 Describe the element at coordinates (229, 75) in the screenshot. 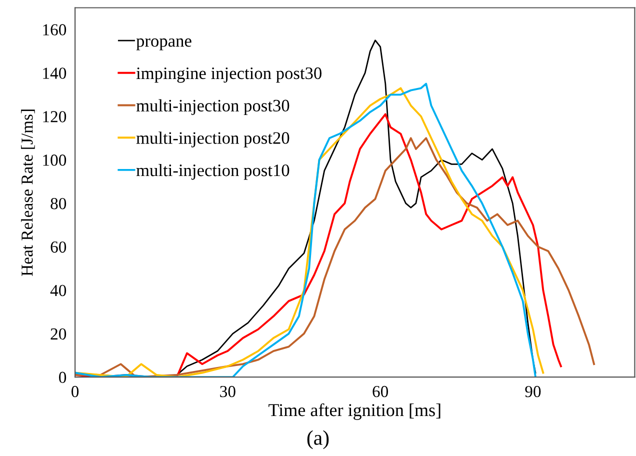

I see `legend-label: impingine injection post30` at that location.